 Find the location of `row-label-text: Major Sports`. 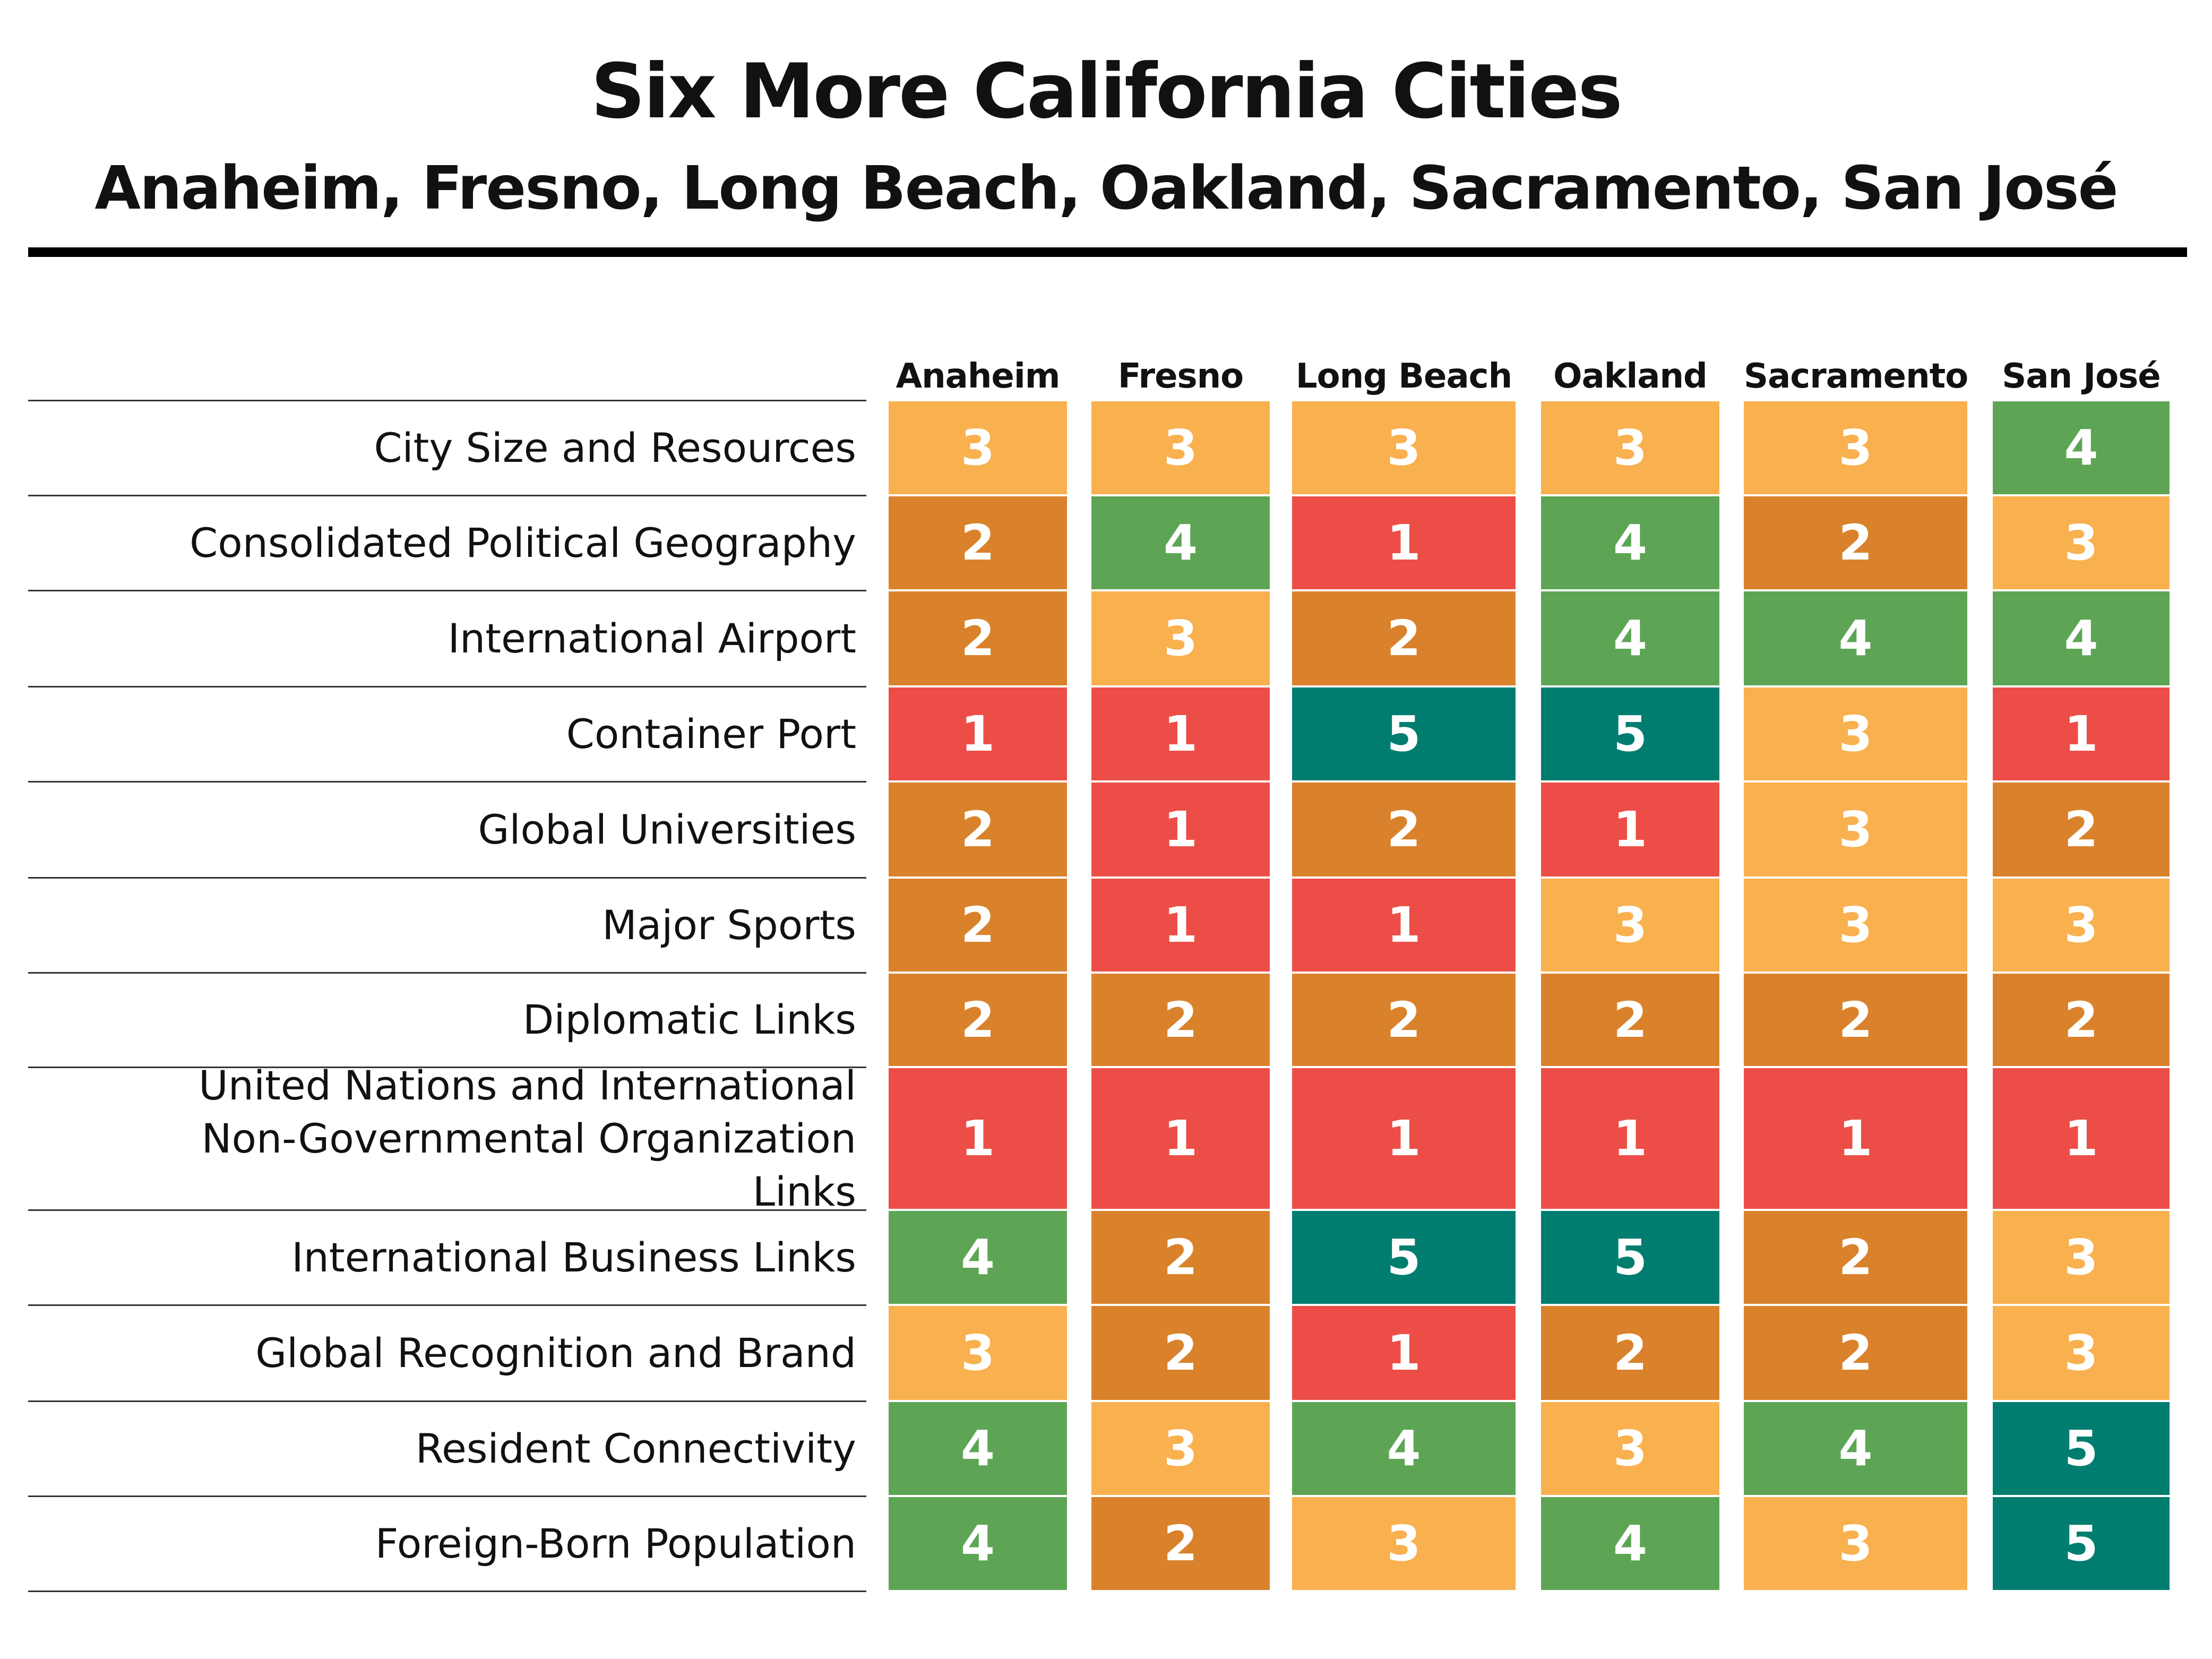

row-label-text: Major Sports is located at coordinates (729, 925).